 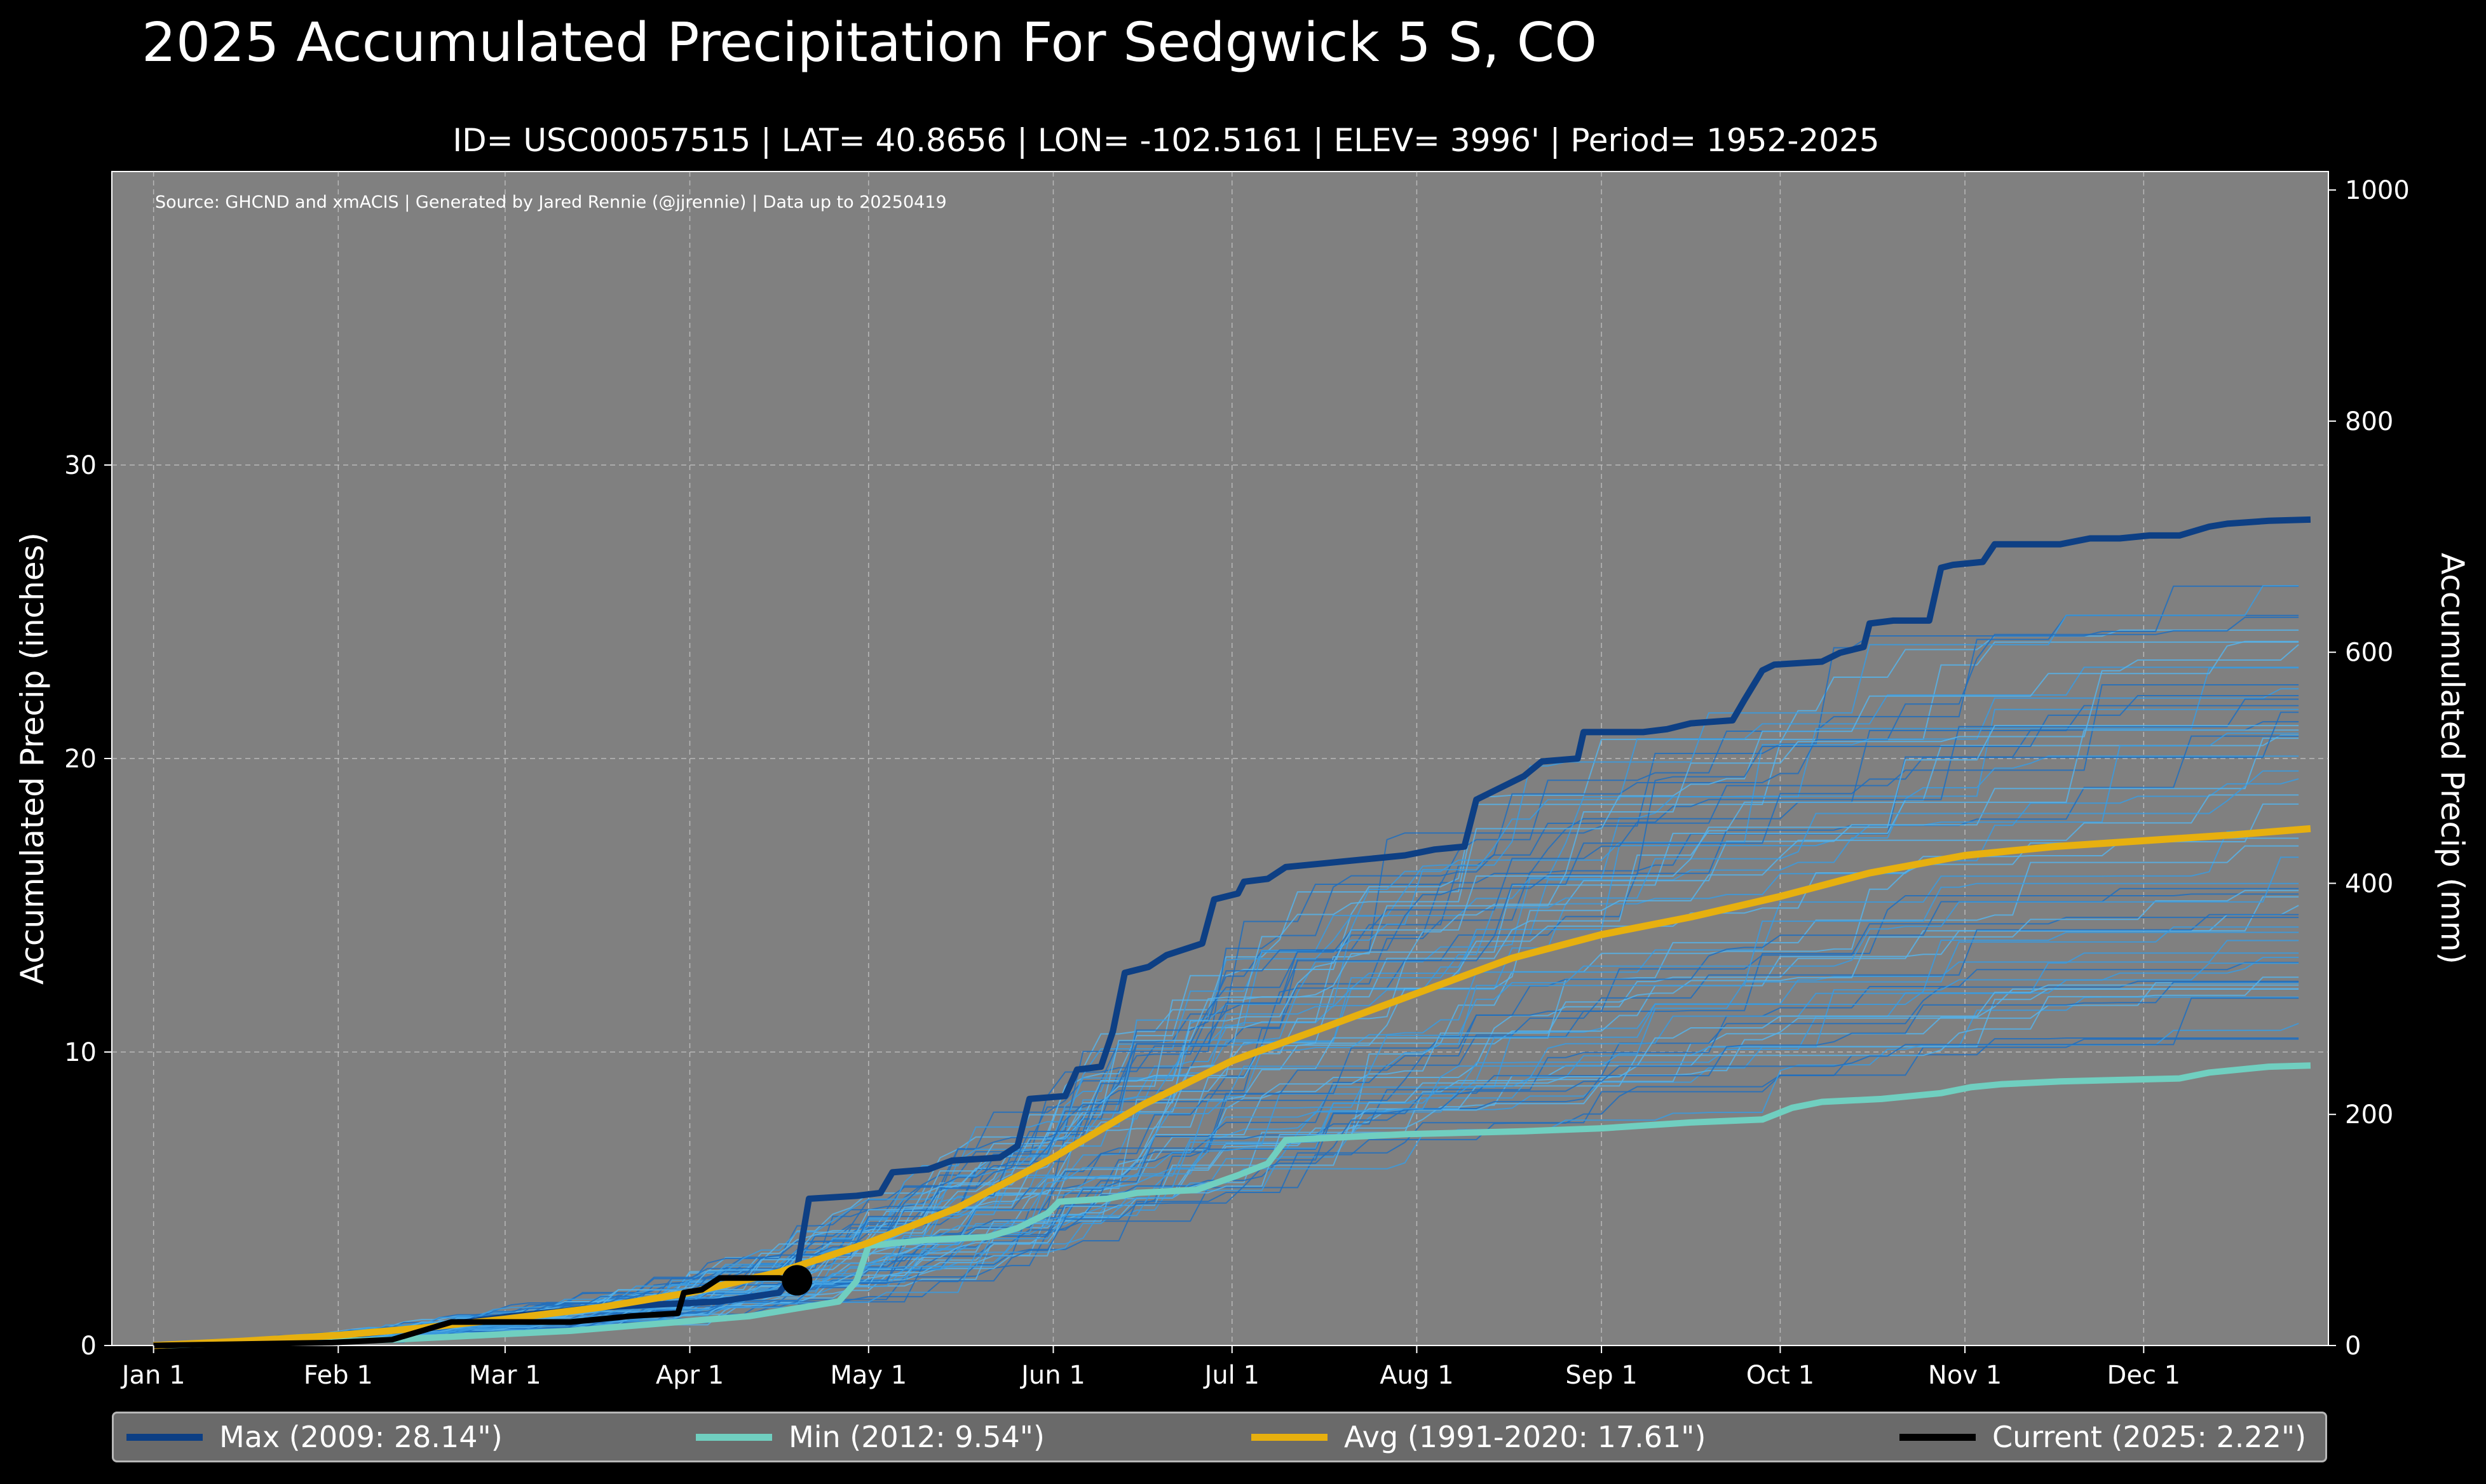 I want to click on x-tick-label: May 1, so click(x=868, y=1375).